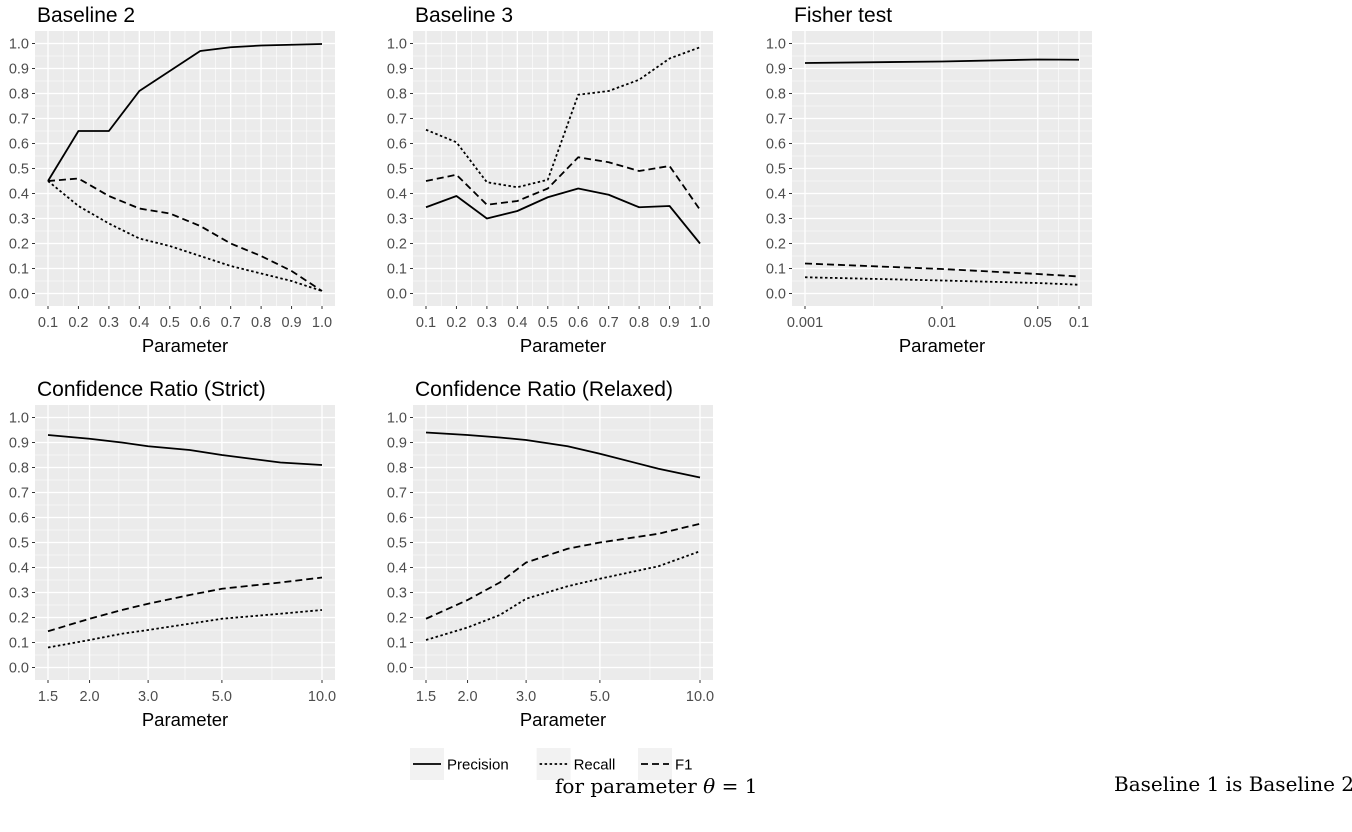  What do you see at coordinates (736, 786) in the screenshot?
I see `caption-suffix: = 1` at bounding box center [736, 786].